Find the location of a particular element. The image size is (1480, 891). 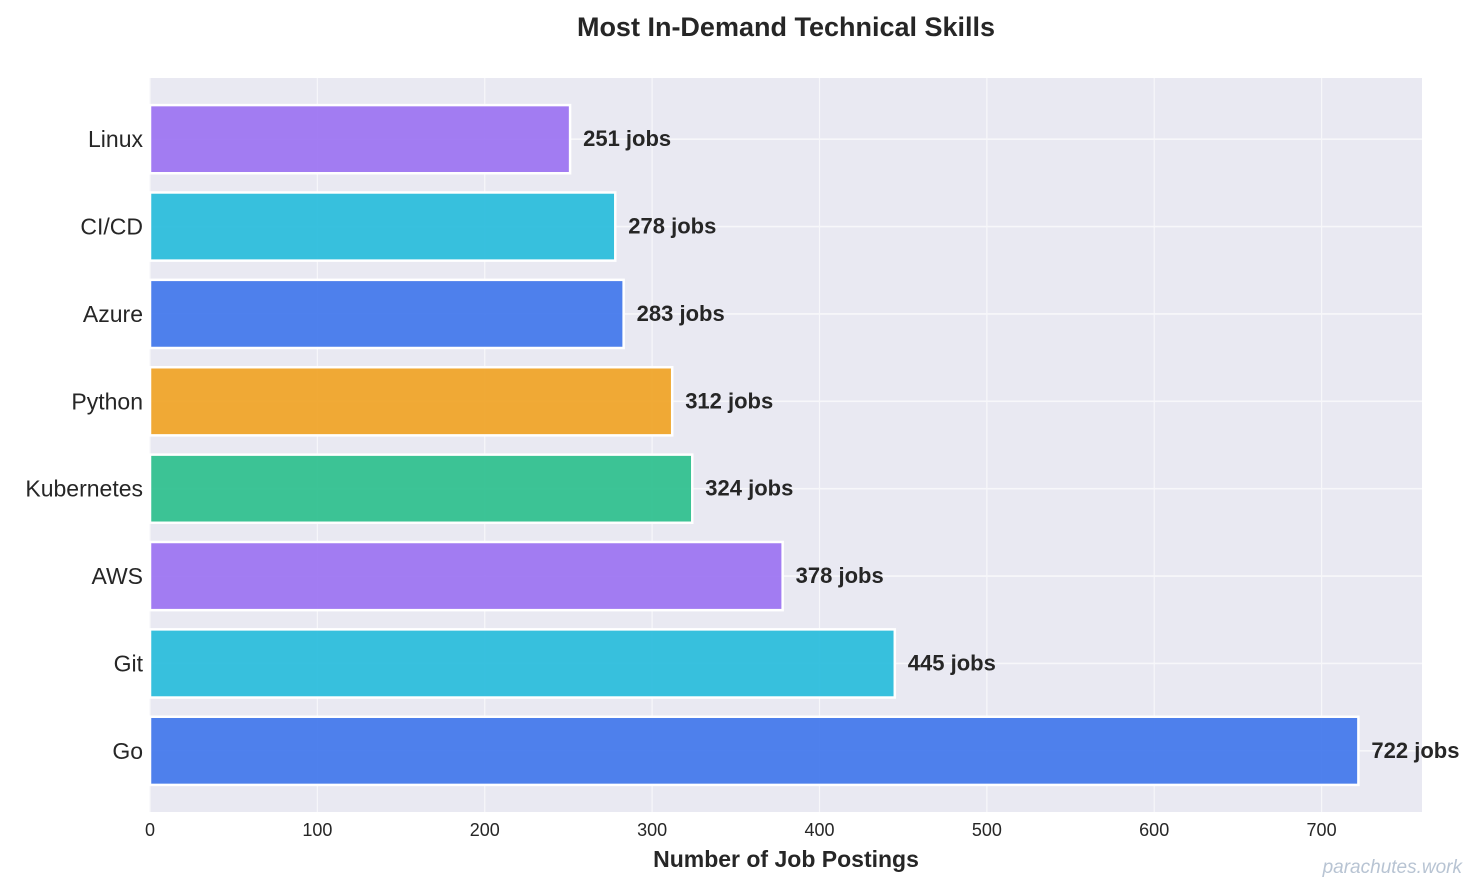

x-tick-label: 100 is located at coordinates (317, 830).